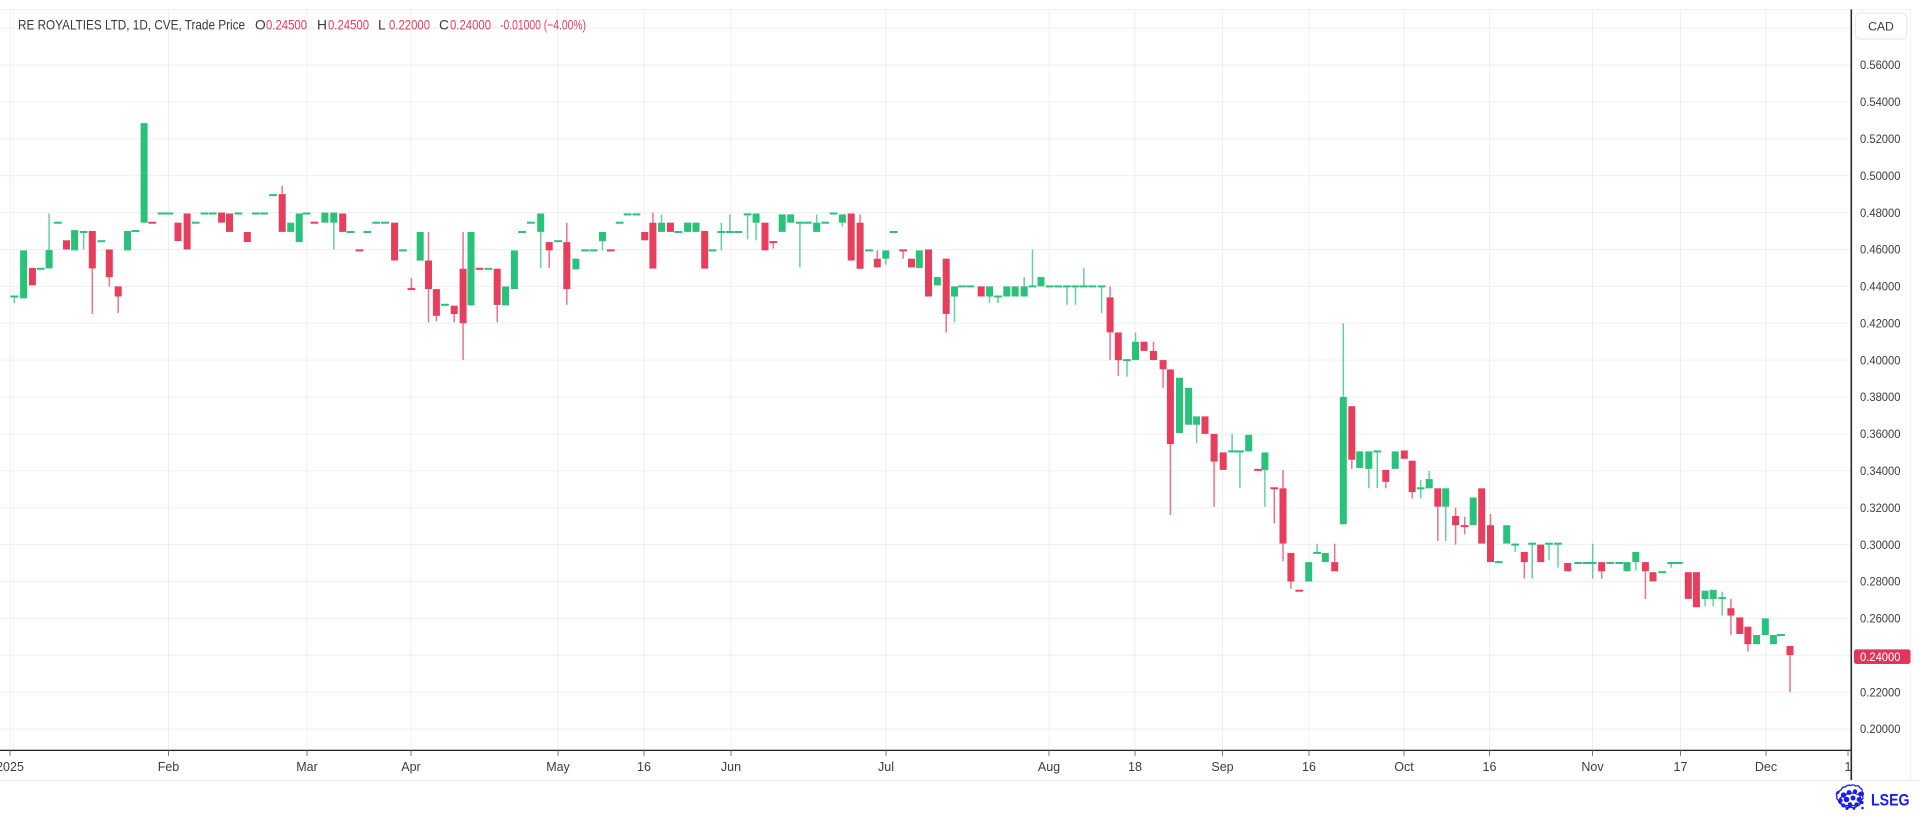 This screenshot has width=1920, height=816. What do you see at coordinates (558, 767) in the screenshot?
I see `svg-text: May` at bounding box center [558, 767].